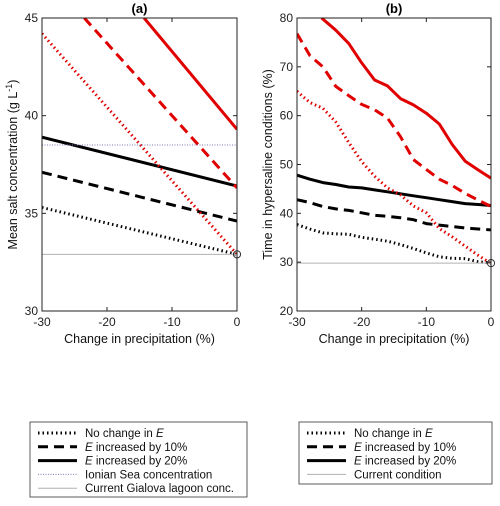 The height and width of the screenshot is (506, 500). I want to click on legend-label: Current condition, so click(398, 475).